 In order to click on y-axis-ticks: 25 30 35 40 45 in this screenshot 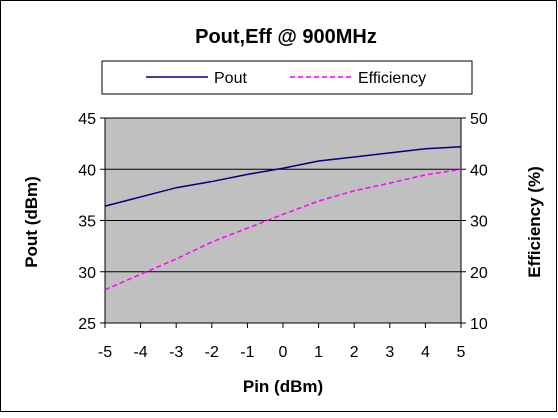, I will do `click(91, 222)`.